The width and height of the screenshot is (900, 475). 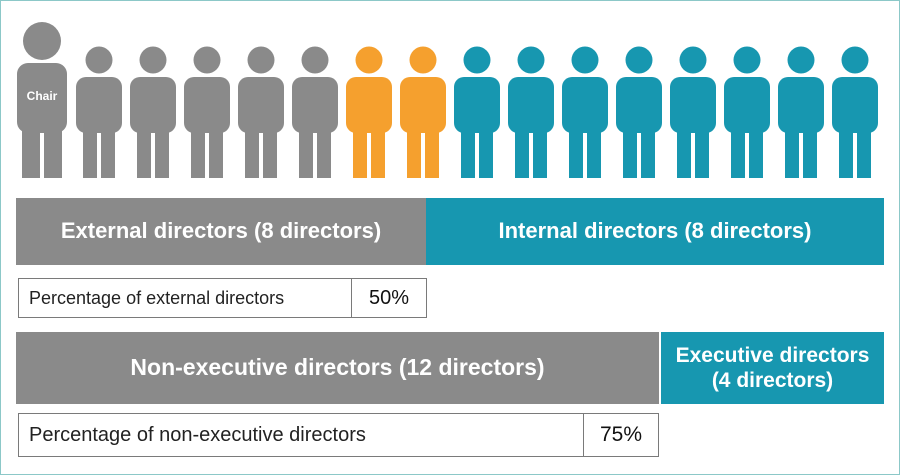 I want to click on external-percentage-label: Percentage of external directors, so click(x=185, y=298).